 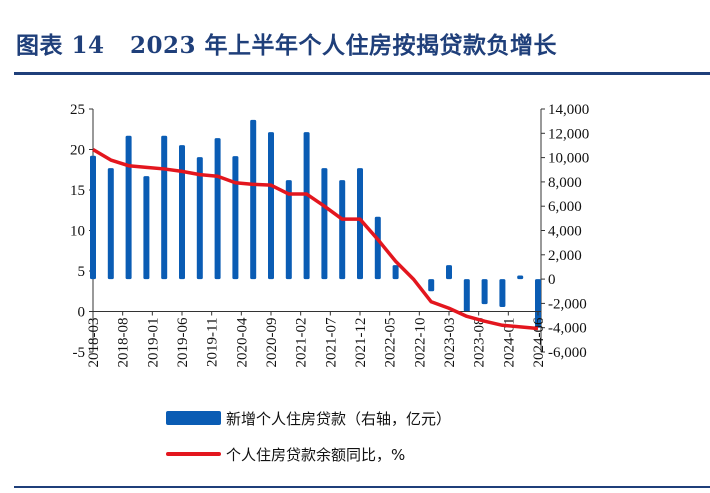 I want to click on right-tick-label: 8,000, so click(x=565, y=183).